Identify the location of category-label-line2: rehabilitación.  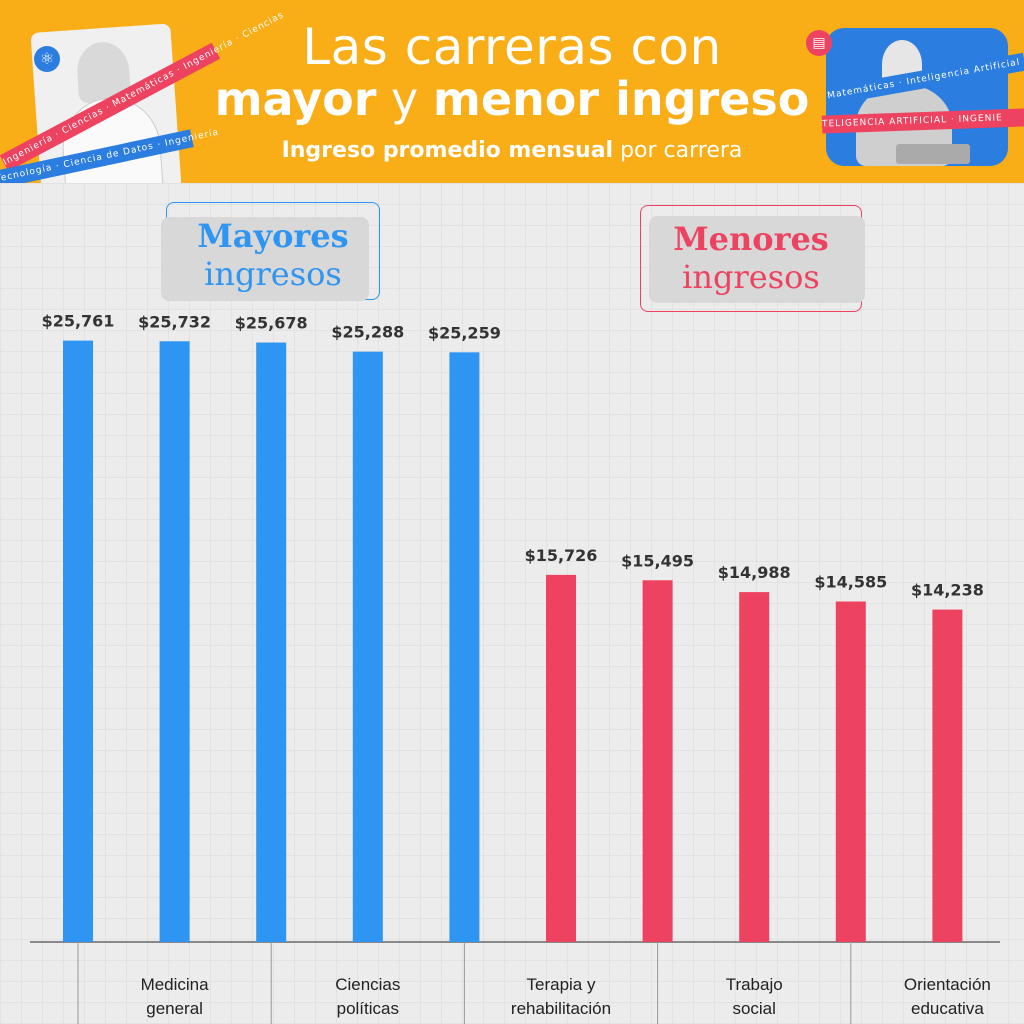
(561, 1008).